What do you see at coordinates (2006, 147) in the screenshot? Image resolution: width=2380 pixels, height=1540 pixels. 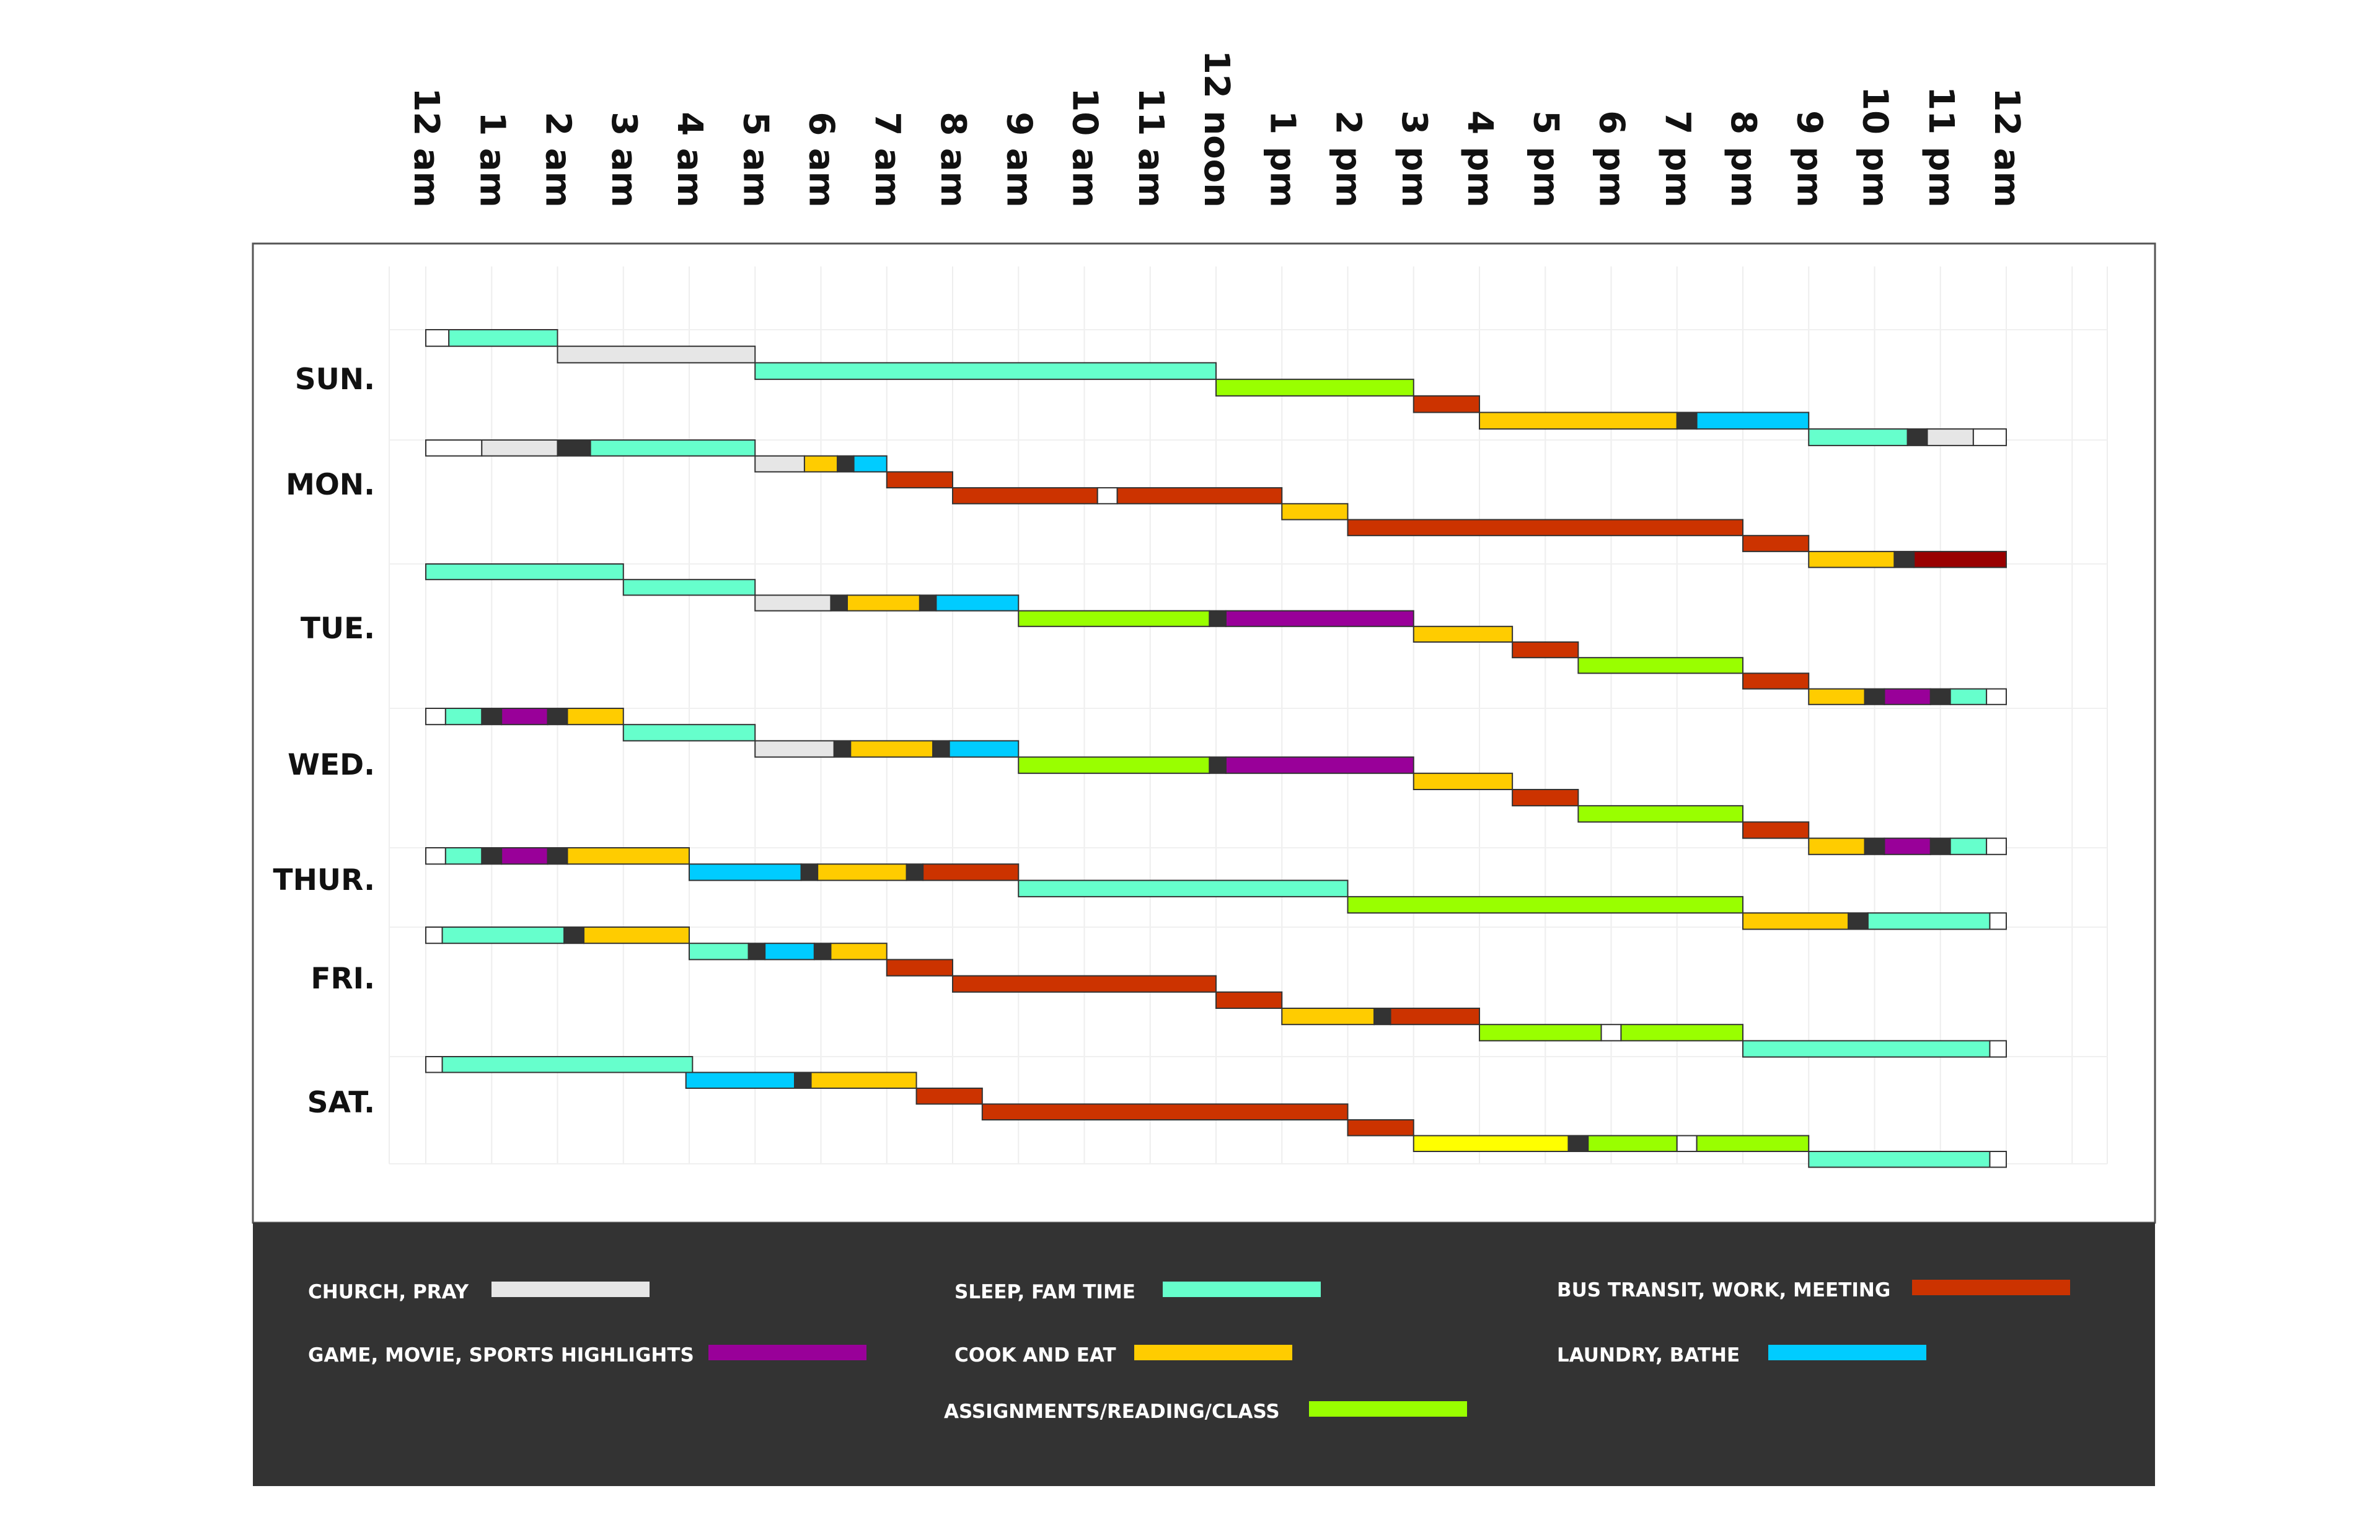 I see `hour-label: 12 am` at bounding box center [2006, 147].